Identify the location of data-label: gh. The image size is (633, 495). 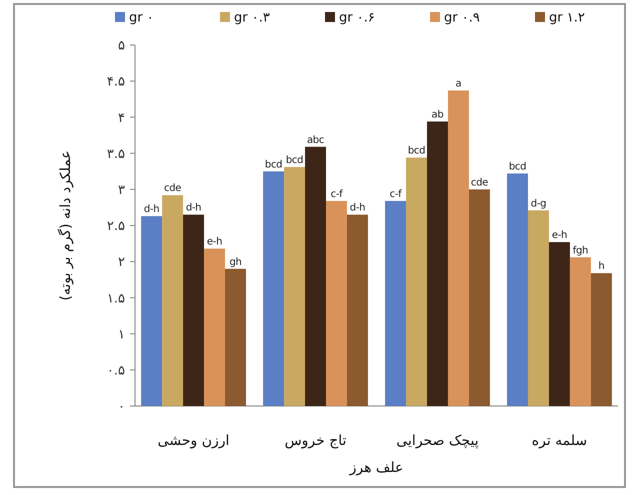
(235, 262).